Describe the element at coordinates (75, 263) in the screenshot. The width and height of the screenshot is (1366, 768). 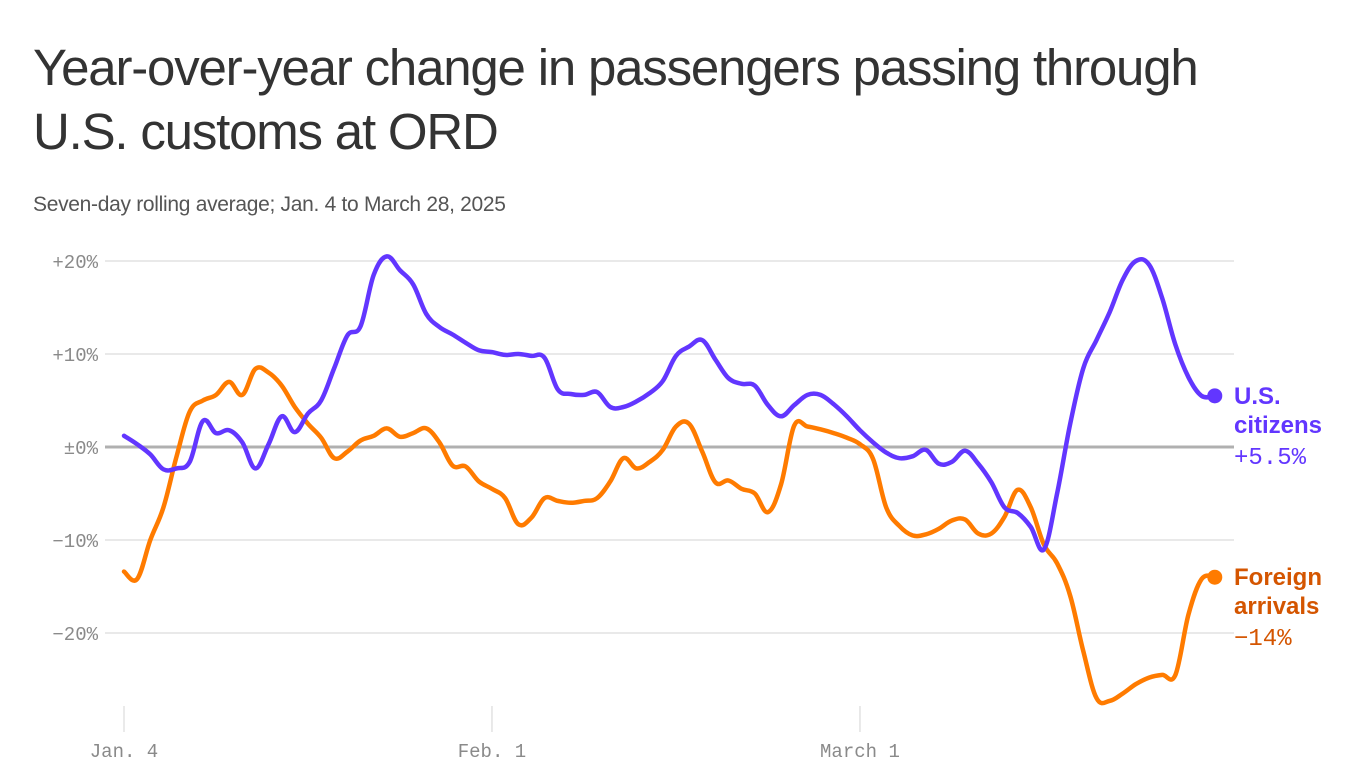
I see `y-tick-label: +20%` at that location.